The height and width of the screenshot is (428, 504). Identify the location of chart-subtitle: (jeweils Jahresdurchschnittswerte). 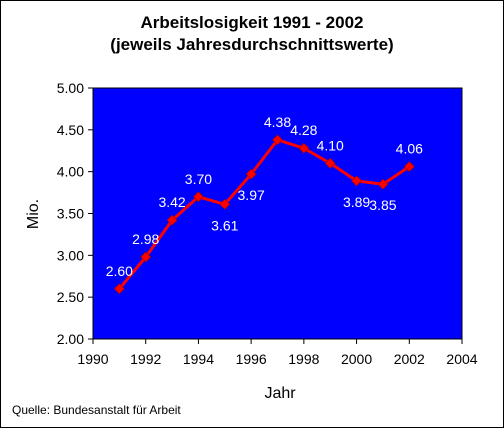
(252, 44).